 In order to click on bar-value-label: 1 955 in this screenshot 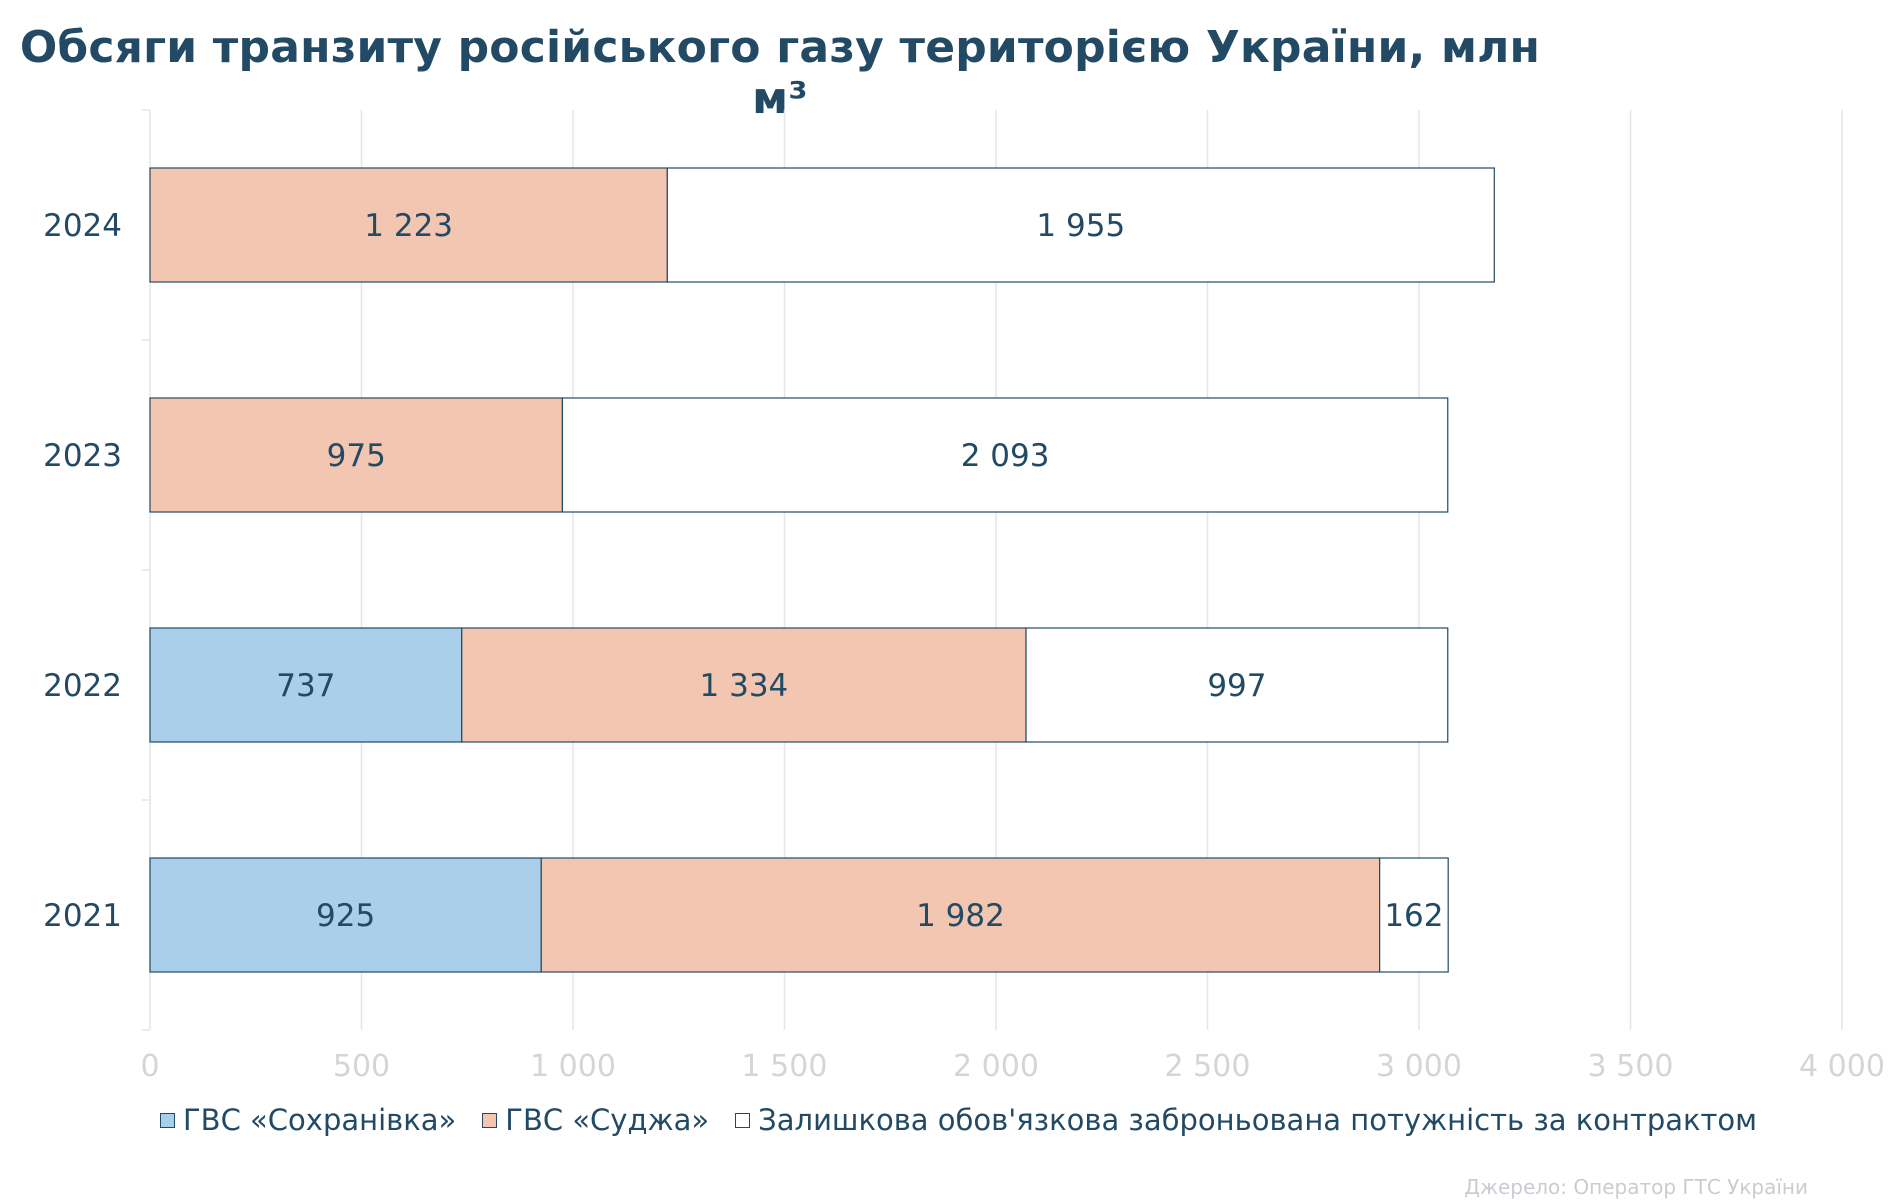, I will do `click(1080, 226)`.